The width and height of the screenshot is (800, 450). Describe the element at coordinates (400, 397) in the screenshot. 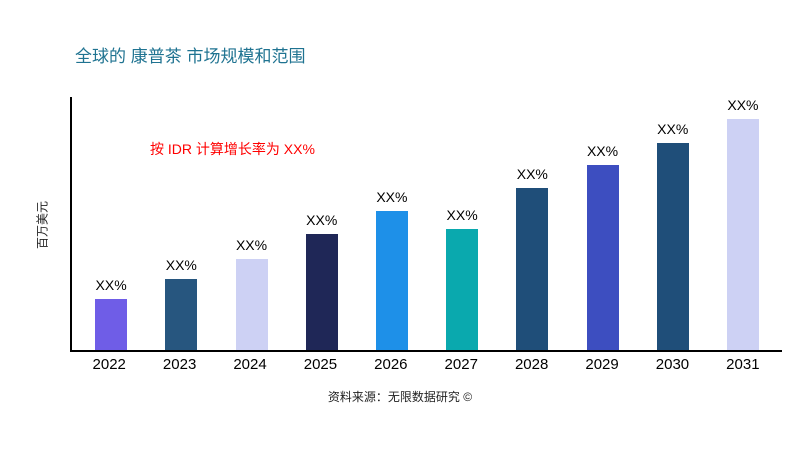

I see `source-note: 资料来源：无限数据研究 ©` at that location.